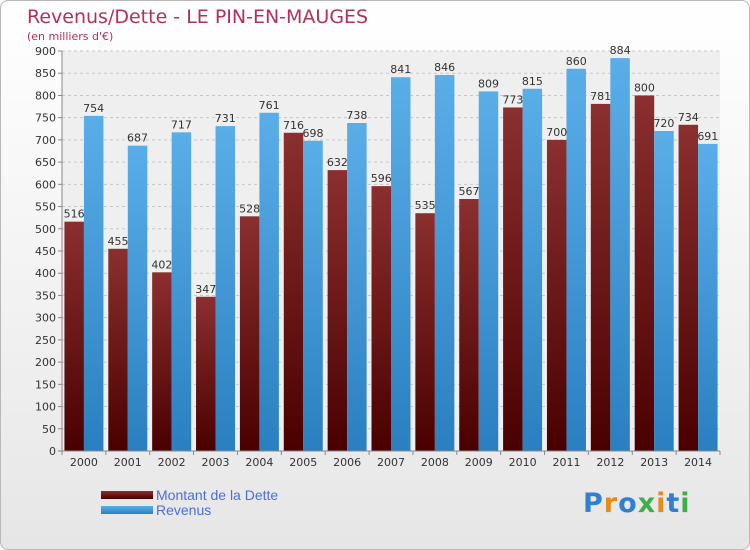  What do you see at coordinates (600, 96) in the screenshot?
I see `data-label-debt-2012: 781` at bounding box center [600, 96].